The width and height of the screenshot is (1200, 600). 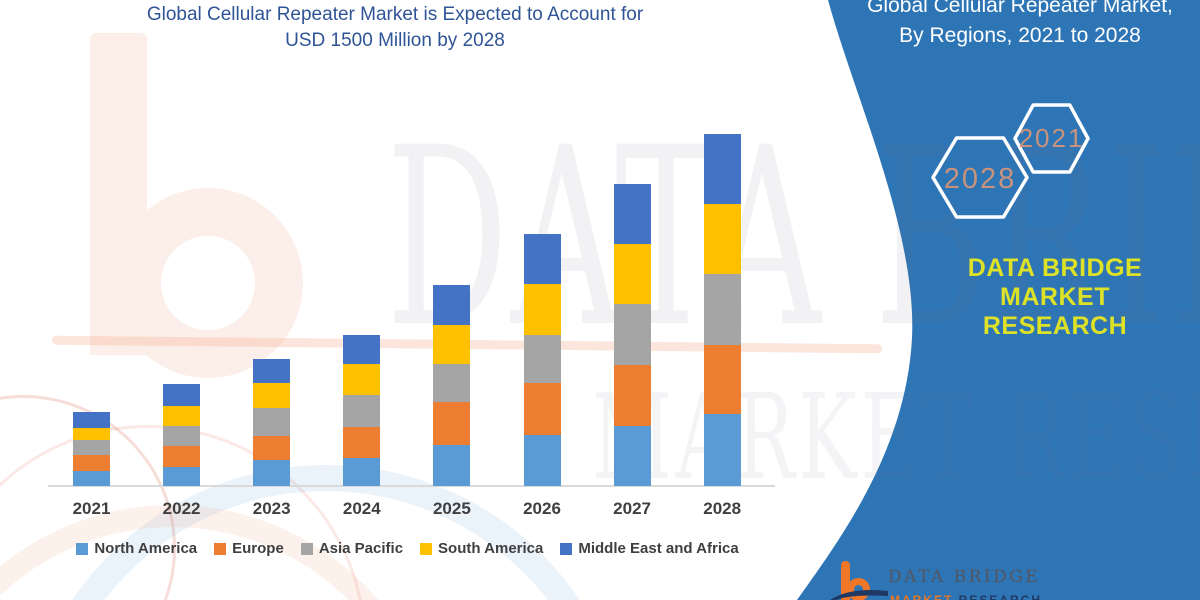 I want to click on bar-segment-2025-middle-east-and-africa, so click(x=452, y=305).